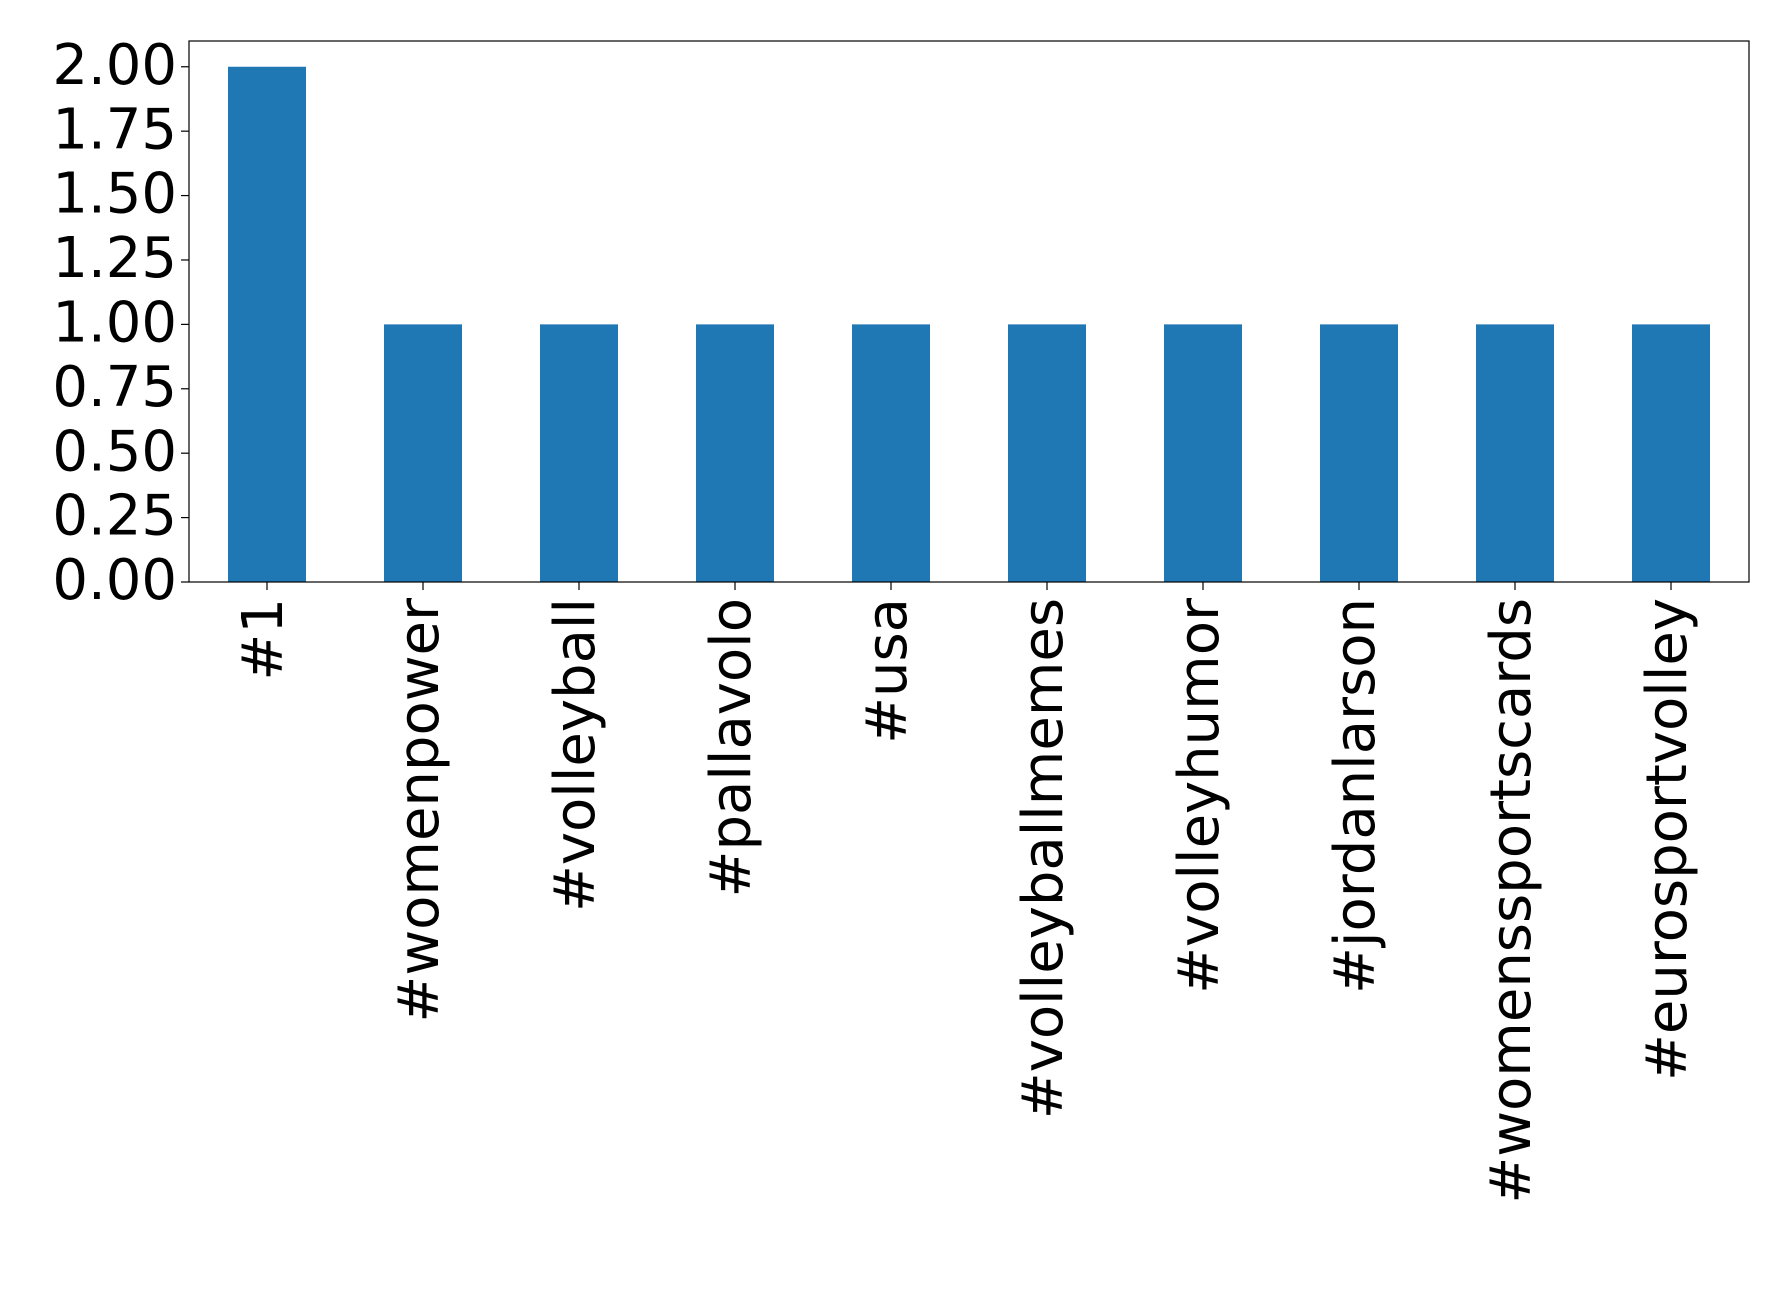 Image resolution: width=1778 pixels, height=1304 pixels. What do you see at coordinates (1043, 858) in the screenshot?
I see `x-tick-label: #volleyballmemes` at bounding box center [1043, 858].